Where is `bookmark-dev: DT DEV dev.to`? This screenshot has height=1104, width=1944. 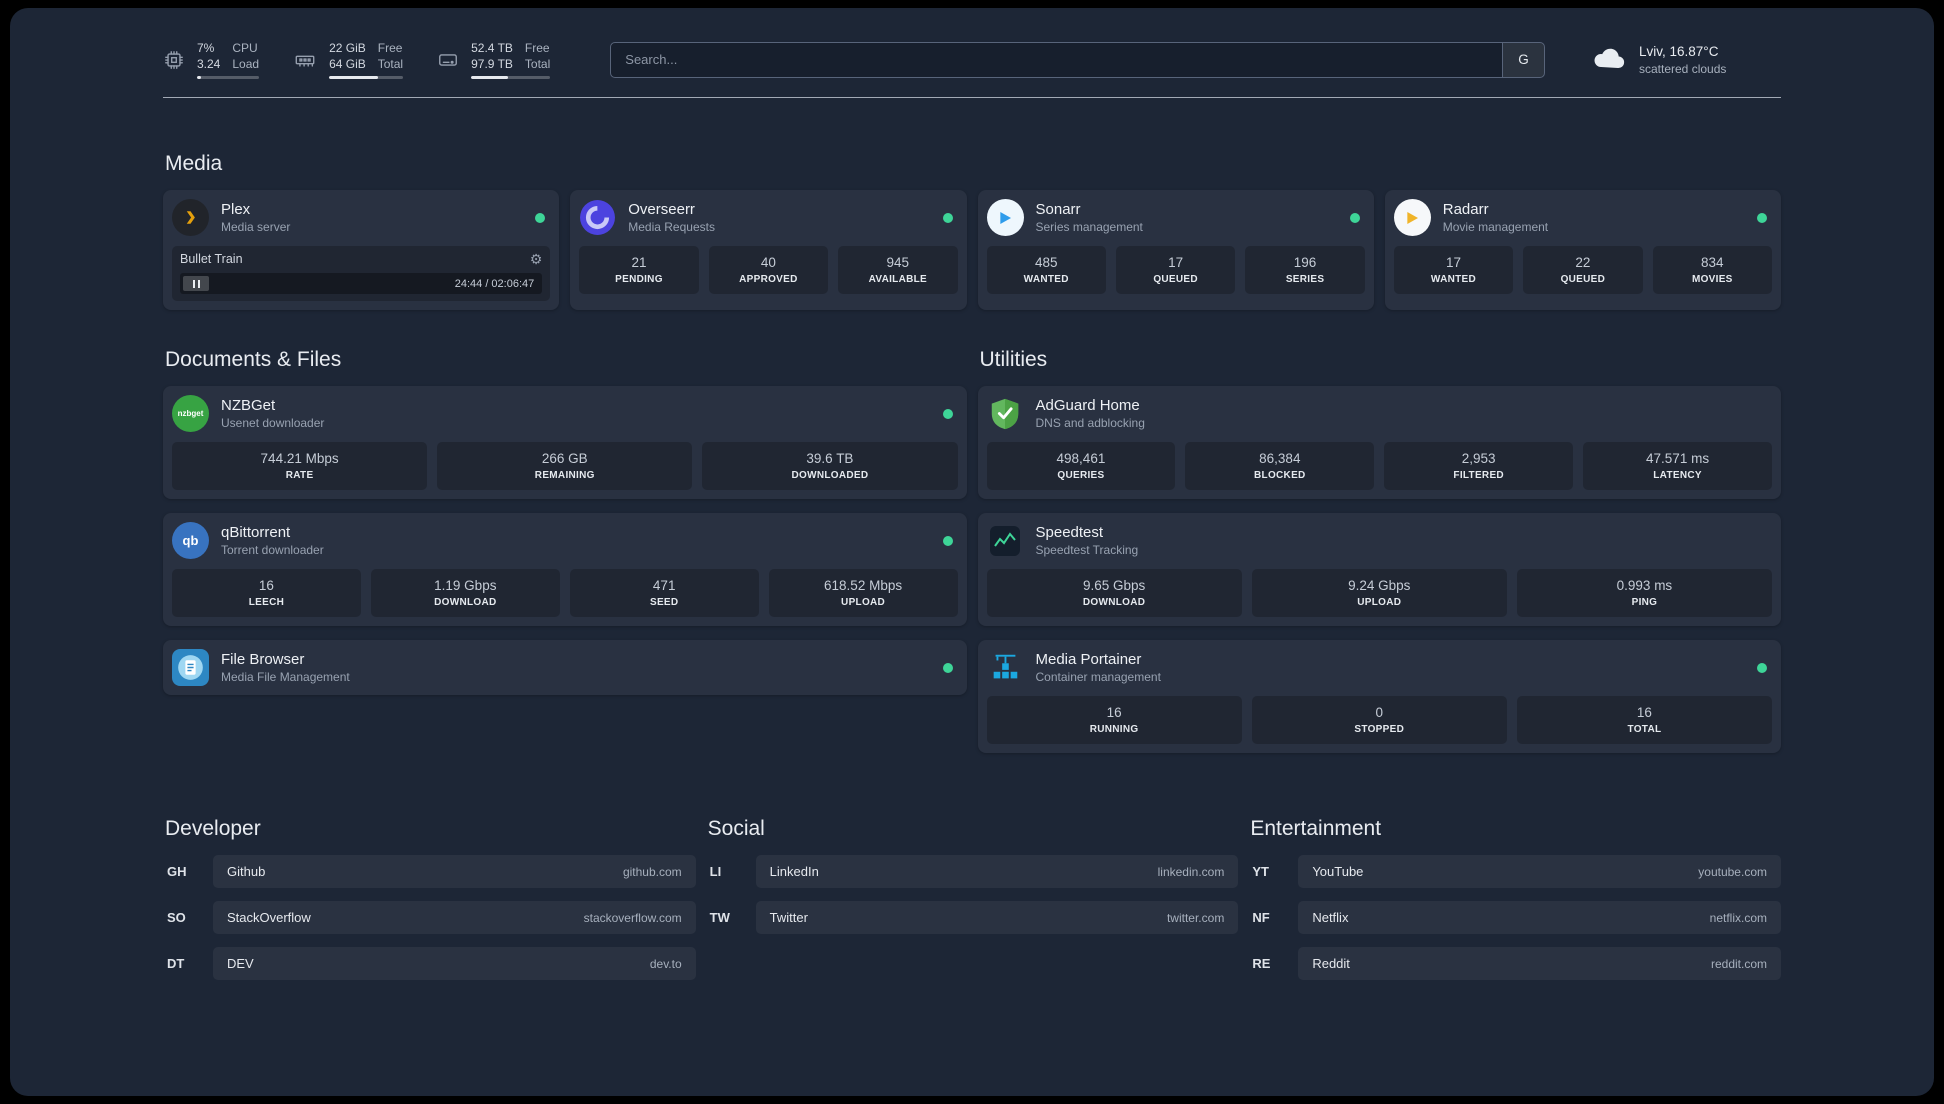 bookmark-dev: DT DEV dev.to is located at coordinates (429, 963).